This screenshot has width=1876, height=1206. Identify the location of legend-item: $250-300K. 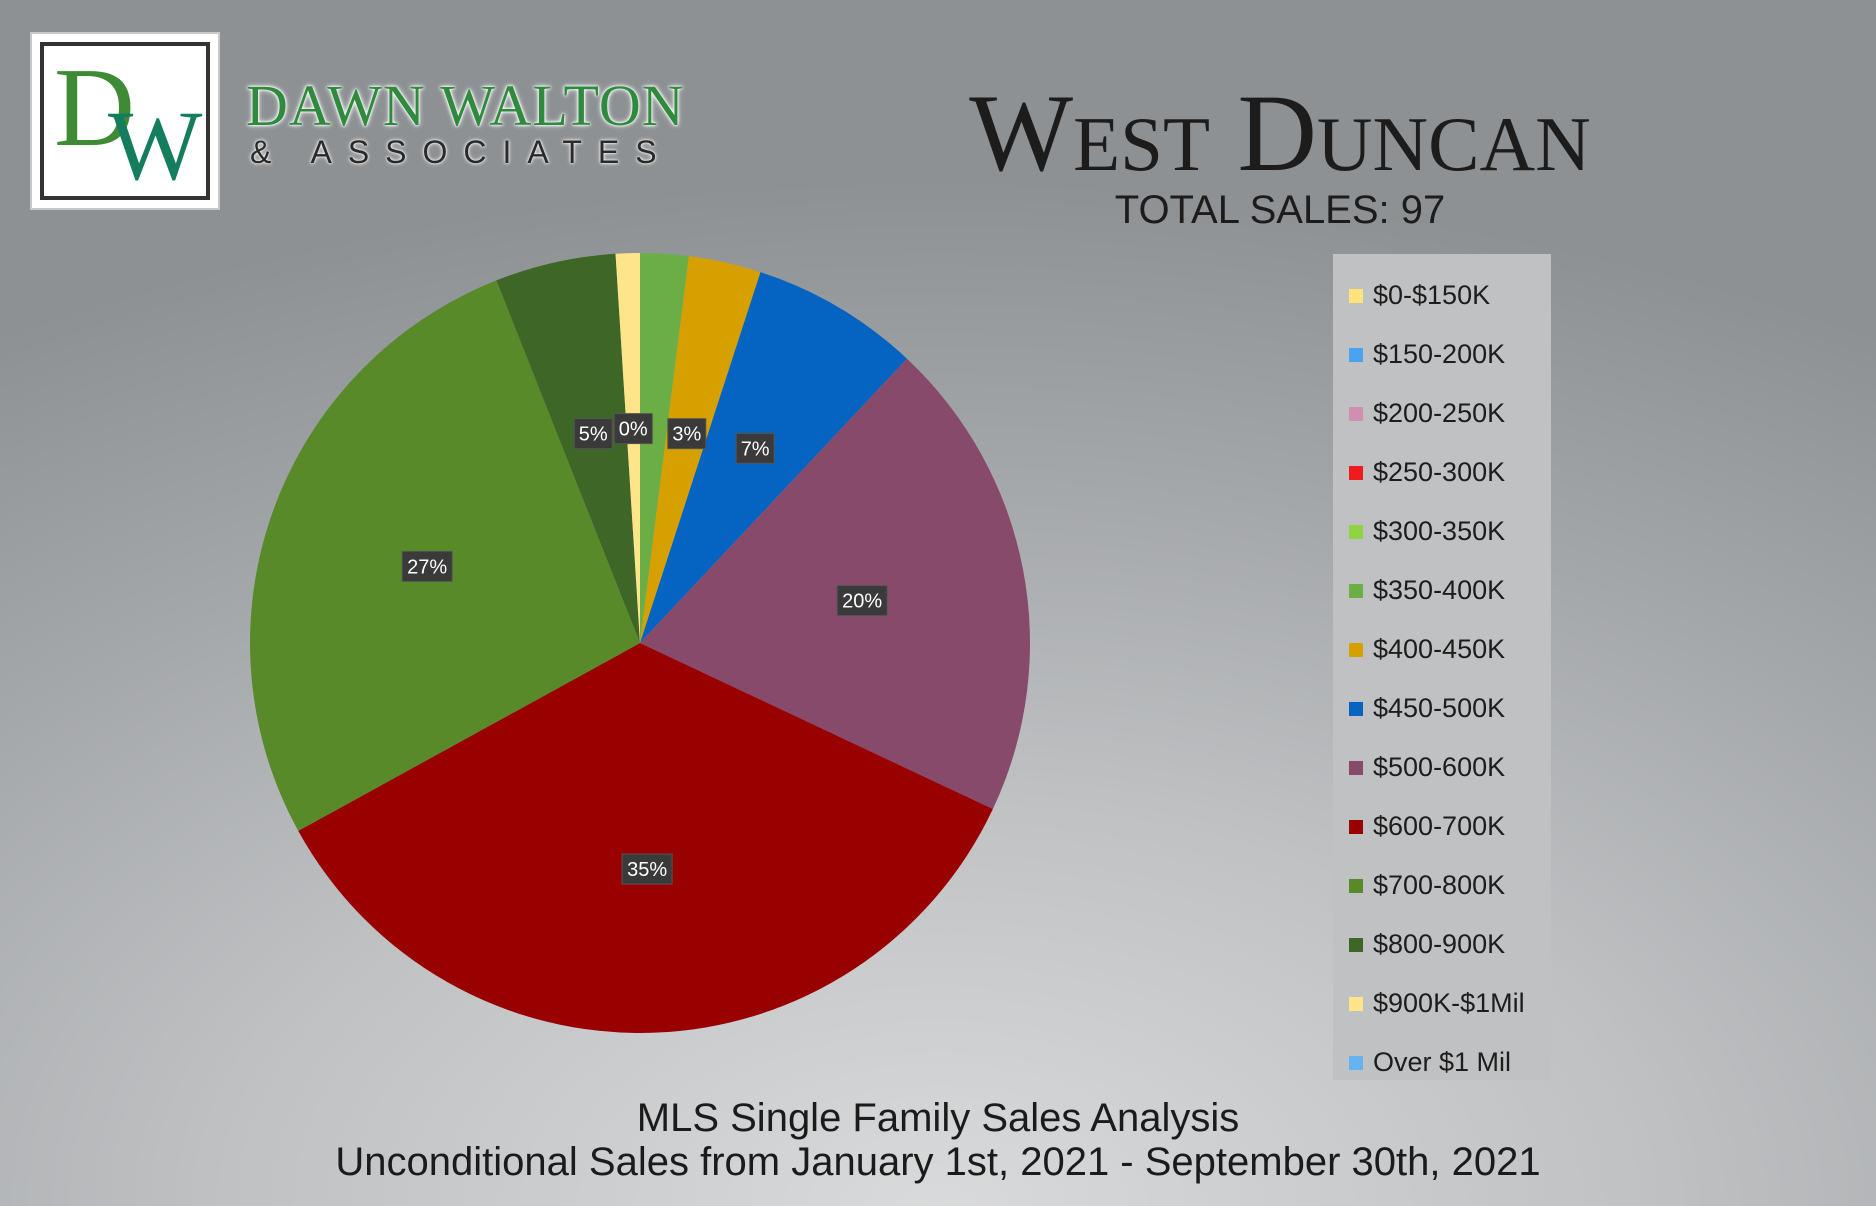
(1450, 472).